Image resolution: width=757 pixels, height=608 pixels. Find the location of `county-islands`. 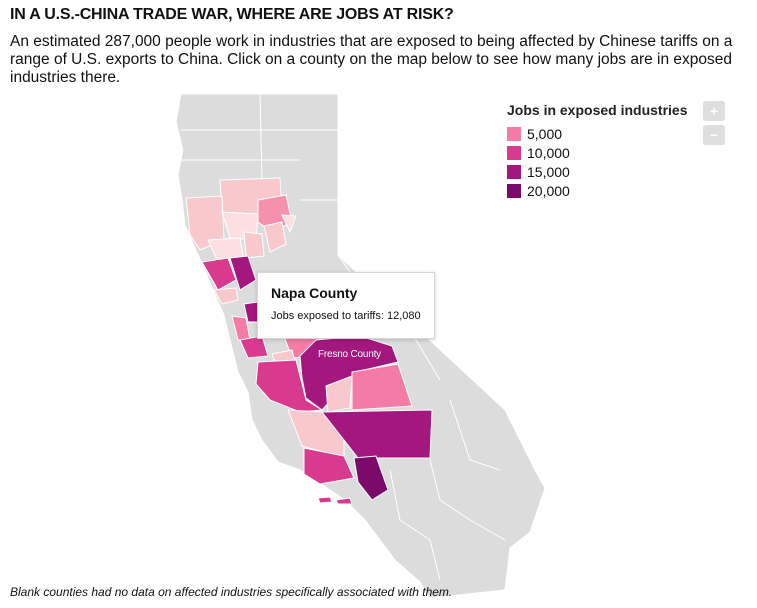

county-islands is located at coordinates (335, 500).